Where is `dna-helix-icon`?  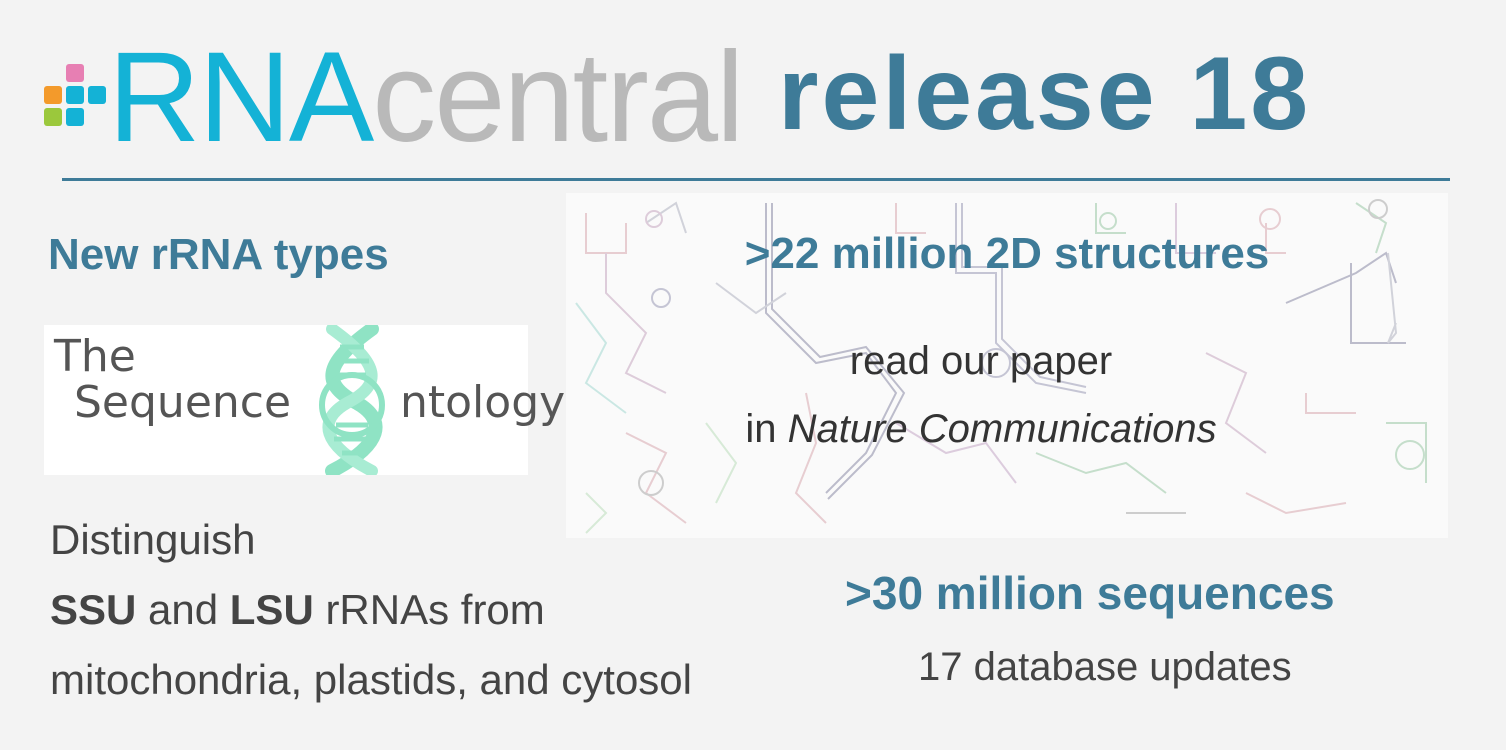
dna-helix-icon is located at coordinates (352, 400).